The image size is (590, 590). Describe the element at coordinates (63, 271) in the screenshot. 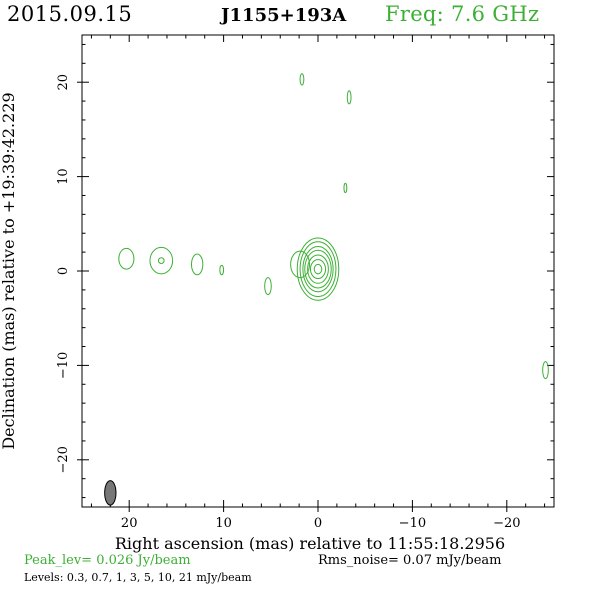

I see `y-tick-label: 0` at that location.